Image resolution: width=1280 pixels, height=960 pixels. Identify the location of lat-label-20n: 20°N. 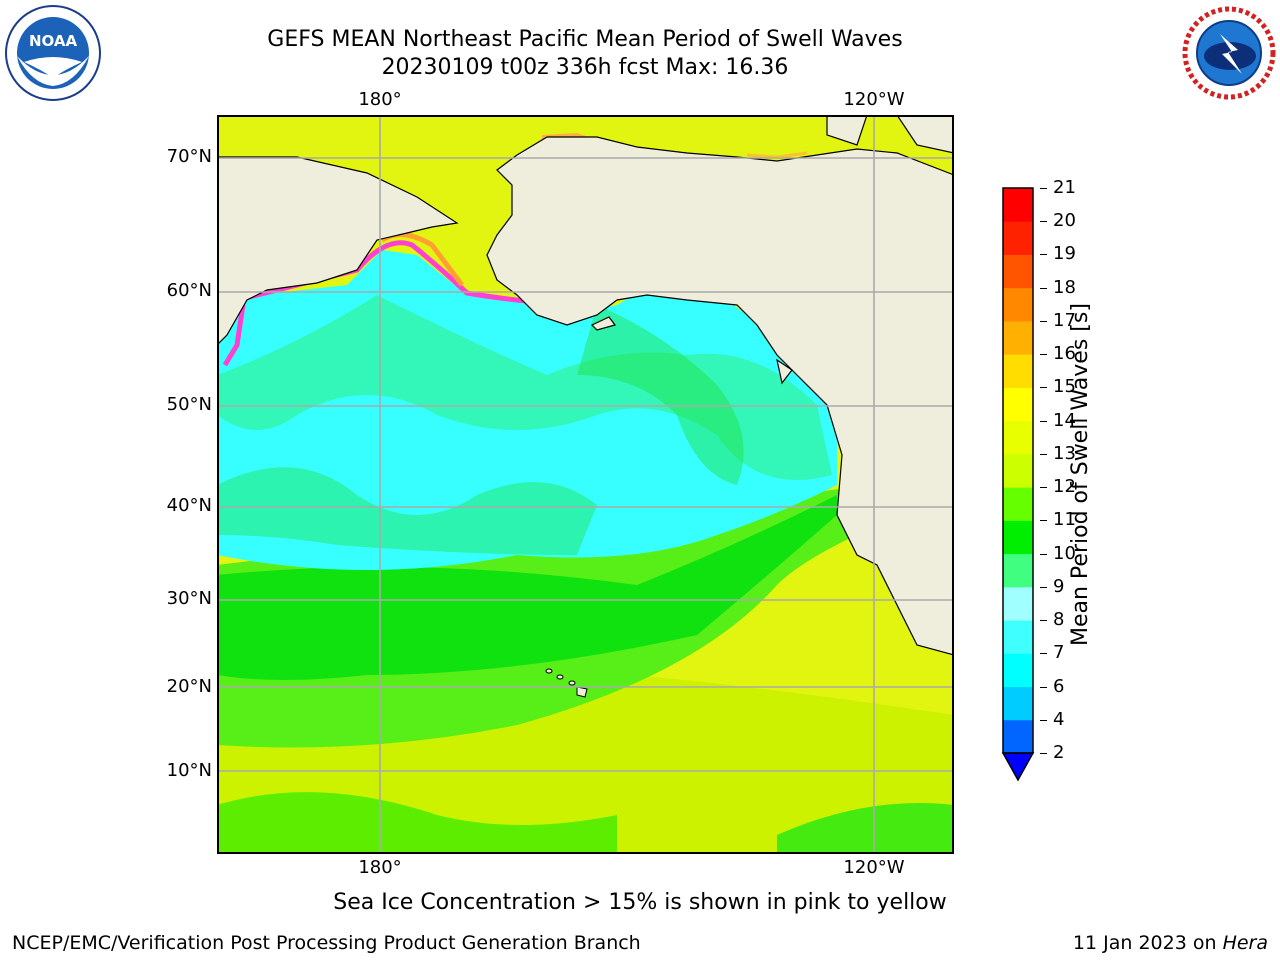
(189, 686).